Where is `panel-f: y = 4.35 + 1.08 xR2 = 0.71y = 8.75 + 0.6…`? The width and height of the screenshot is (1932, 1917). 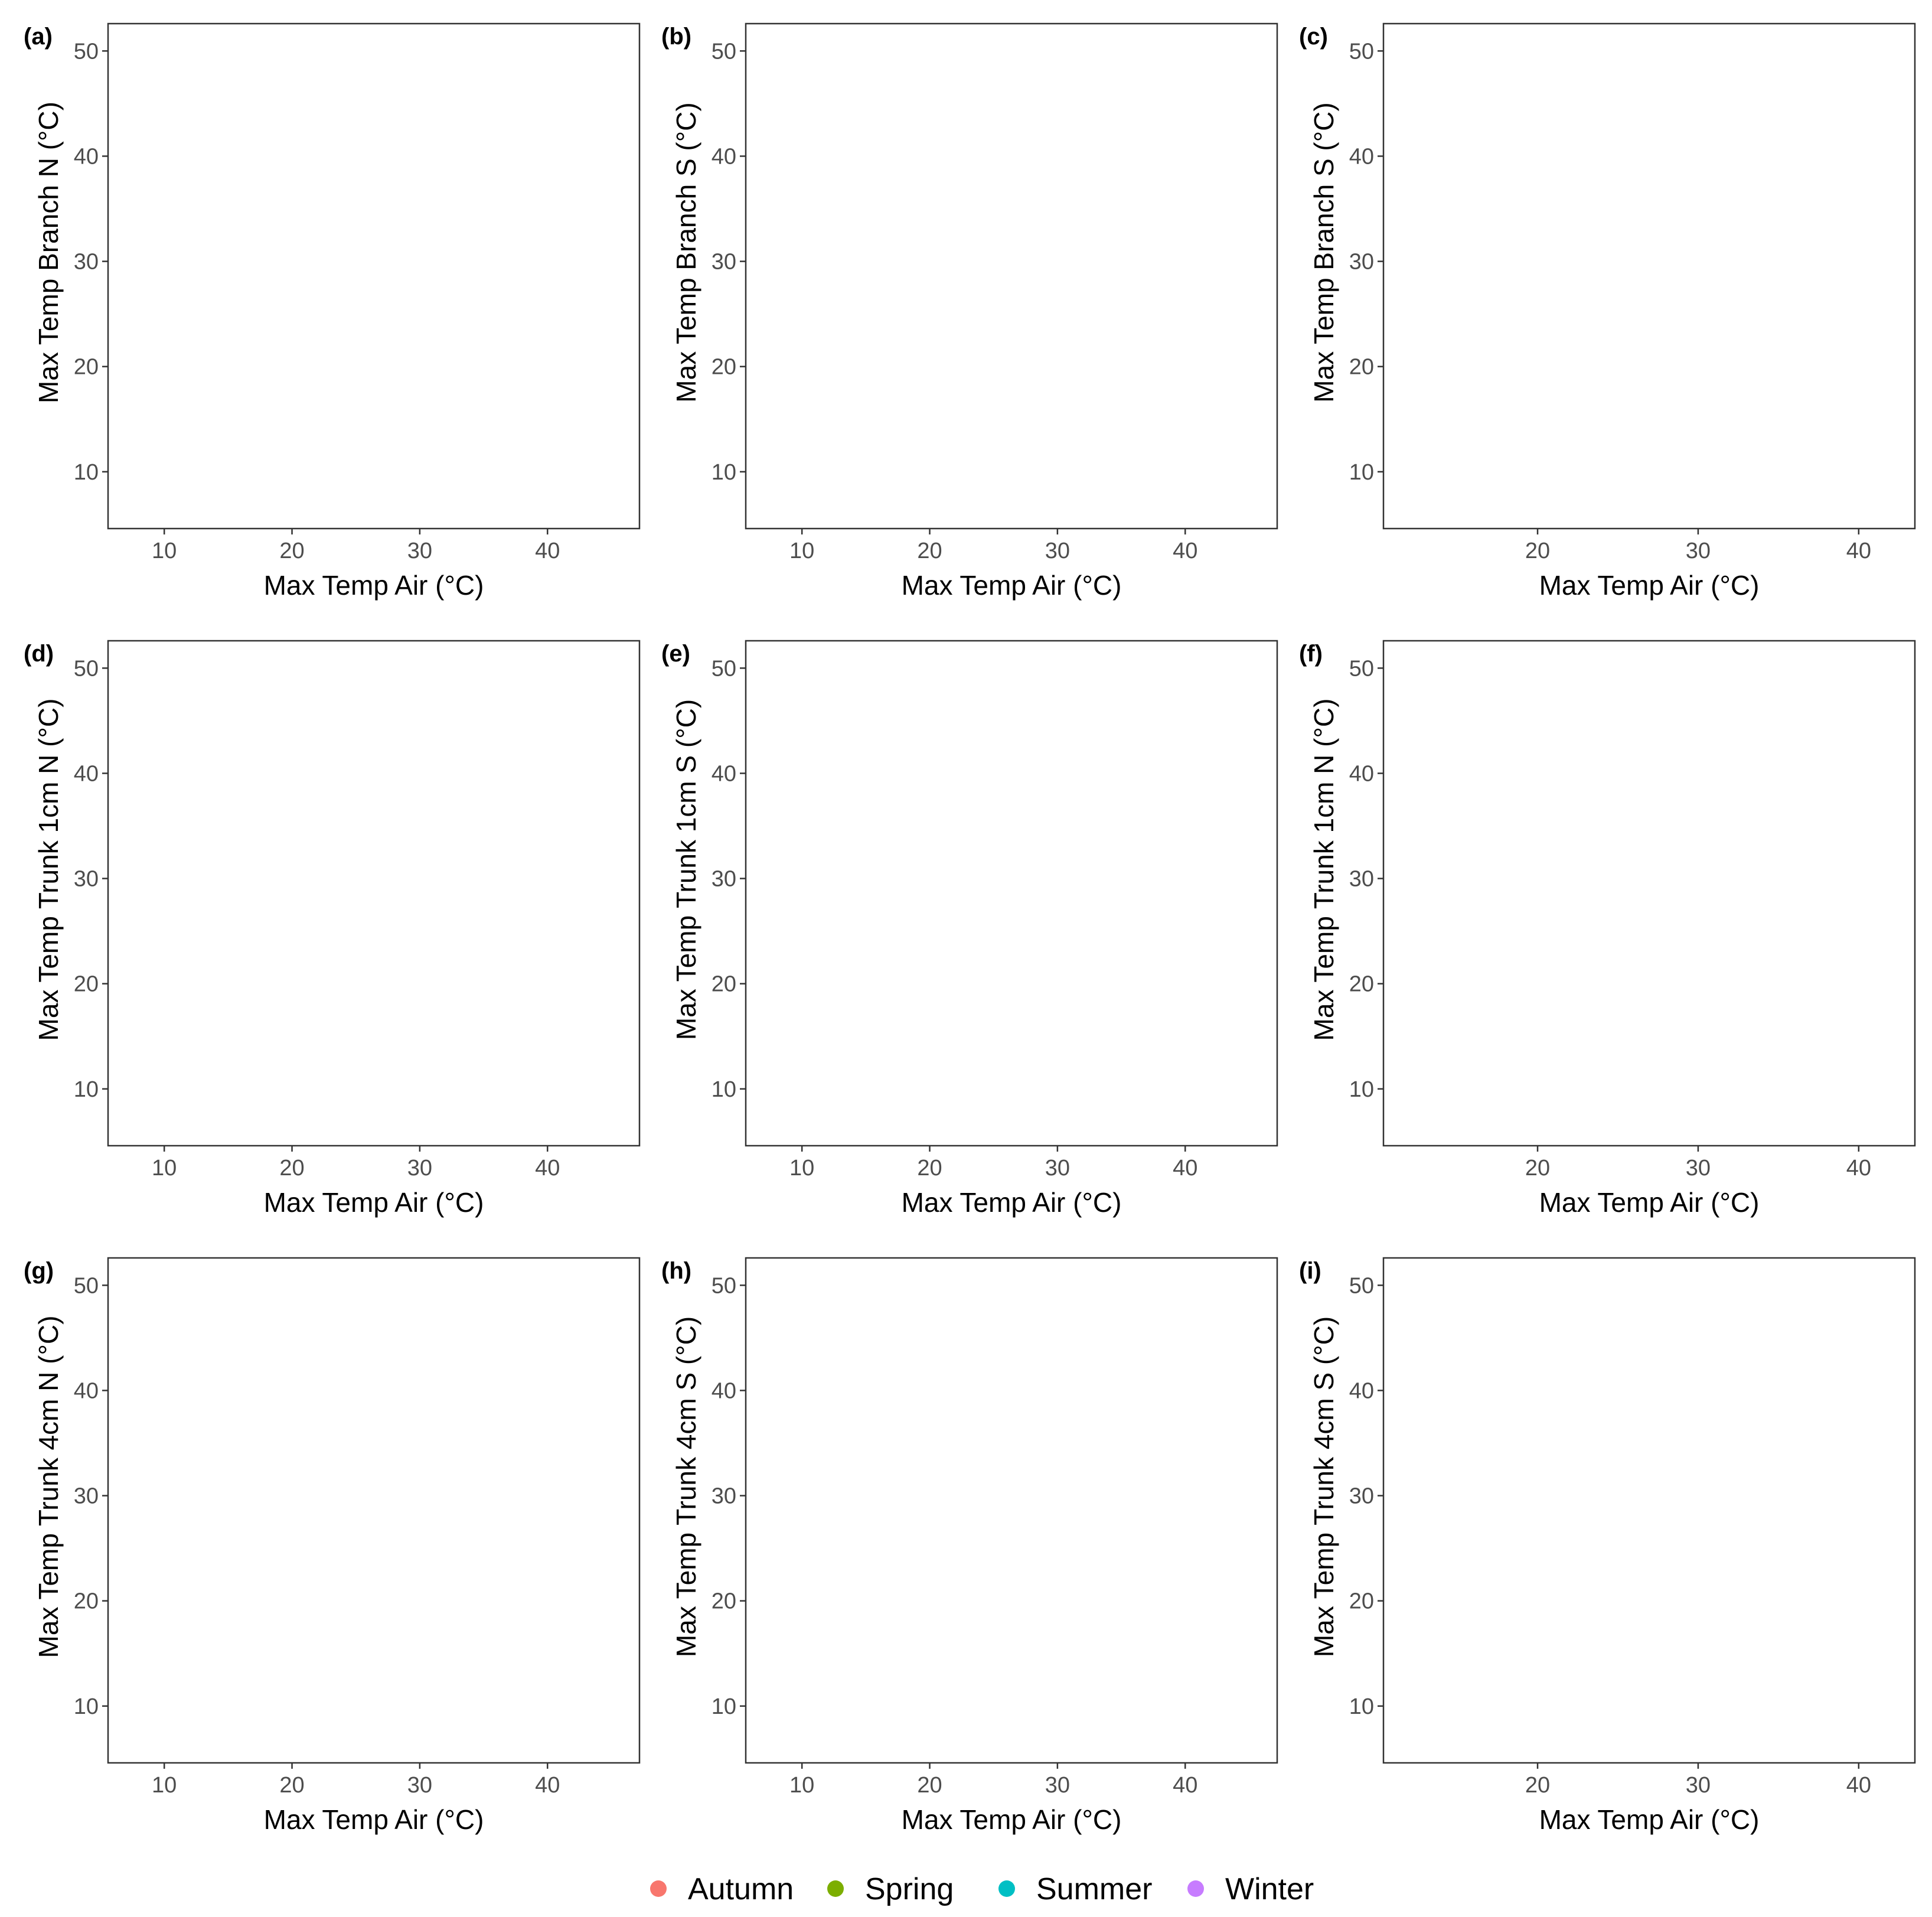 panel-f: y = 4.35 + 1.08 xR2 = 0.71y = 8.75 + 0.6… is located at coordinates (1607, 929).